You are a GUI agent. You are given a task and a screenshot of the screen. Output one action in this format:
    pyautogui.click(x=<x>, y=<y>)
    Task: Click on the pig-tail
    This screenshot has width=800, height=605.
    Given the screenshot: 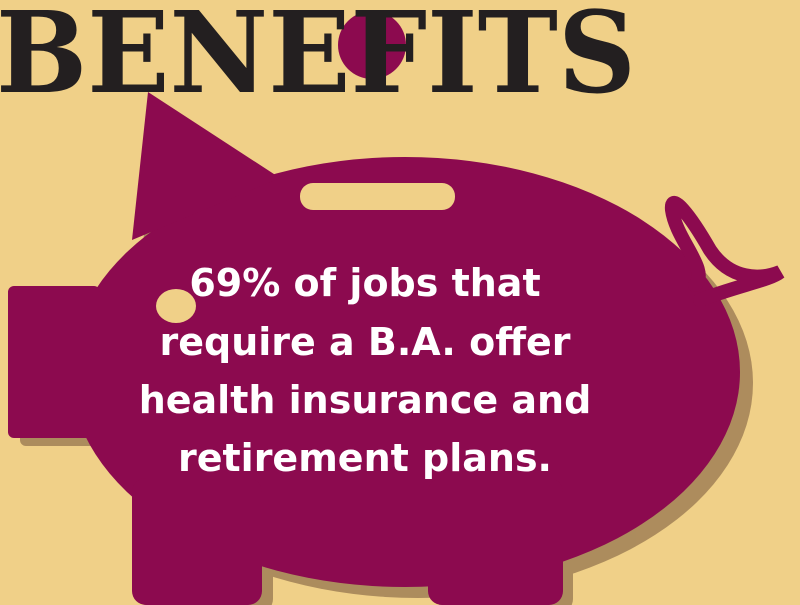 What is the action you would take?
    pyautogui.click(x=724, y=251)
    